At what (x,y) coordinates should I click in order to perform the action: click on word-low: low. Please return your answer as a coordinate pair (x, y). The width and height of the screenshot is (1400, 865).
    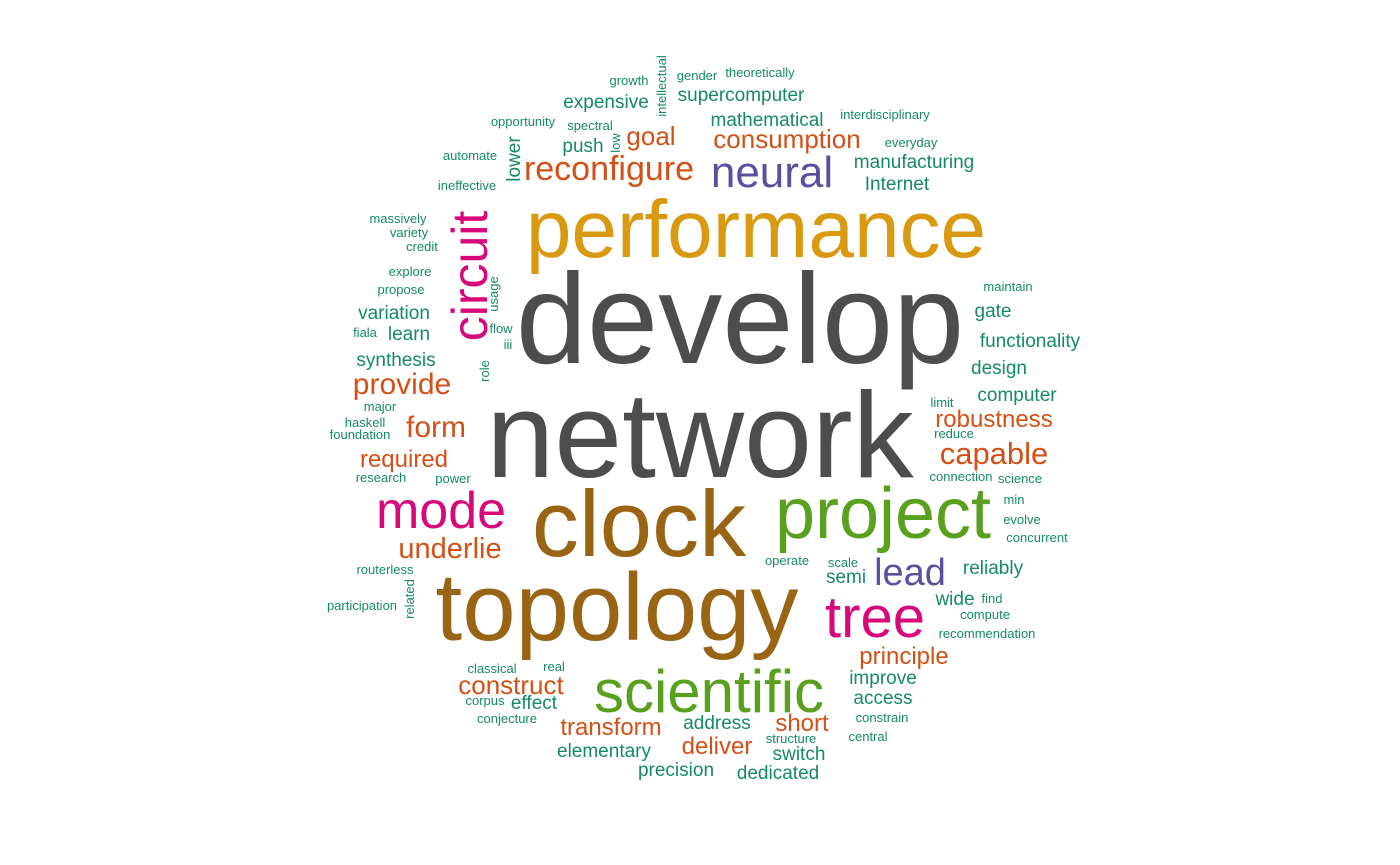
    Looking at the image, I should click on (615, 143).